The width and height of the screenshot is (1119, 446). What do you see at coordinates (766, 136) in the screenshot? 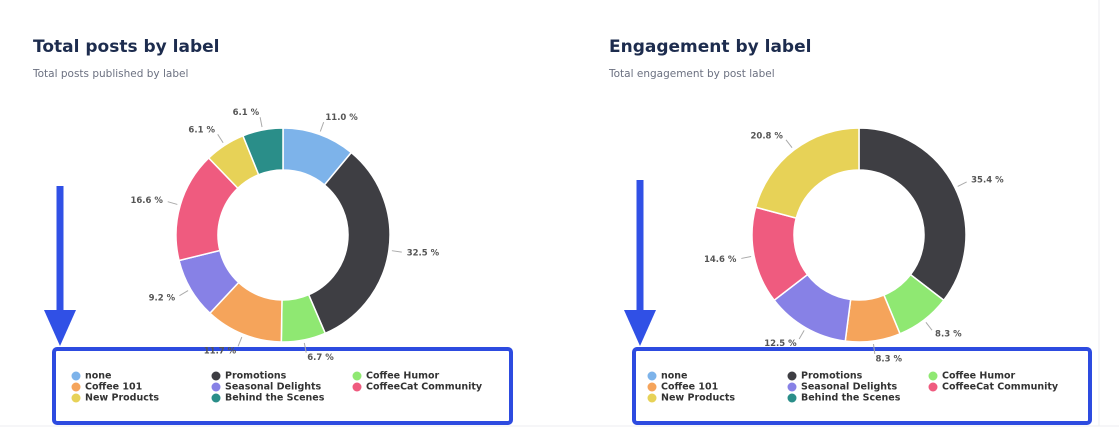
I see `value-label: 20.8 %` at bounding box center [766, 136].